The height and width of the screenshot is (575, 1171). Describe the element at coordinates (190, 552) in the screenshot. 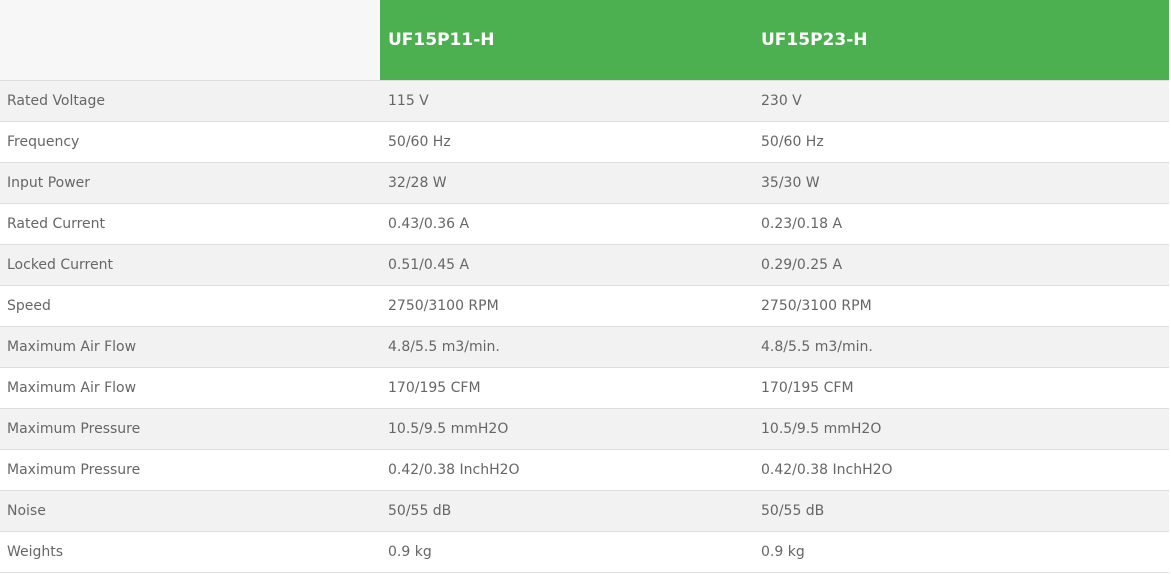

I see `spec-label: Weights` at that location.